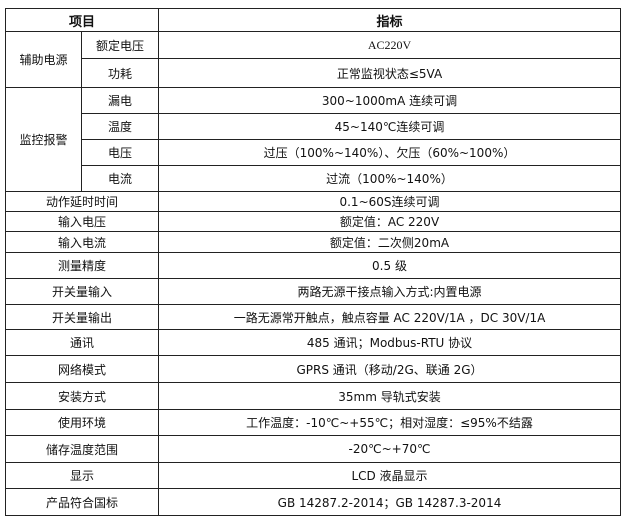  Describe the element at coordinates (82, 422) in the screenshot. I see `row-label: 使用环境` at that location.